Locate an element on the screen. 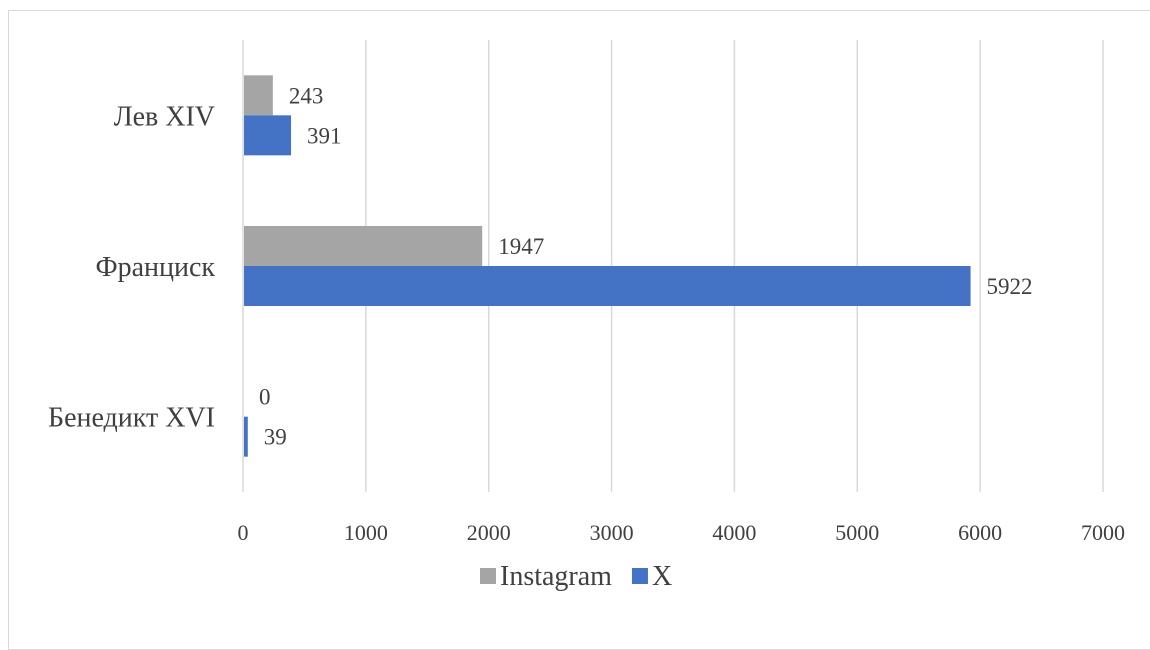  category-axis: Лев XIV Франциск Бенедикт XVI is located at coordinates (131, 267).